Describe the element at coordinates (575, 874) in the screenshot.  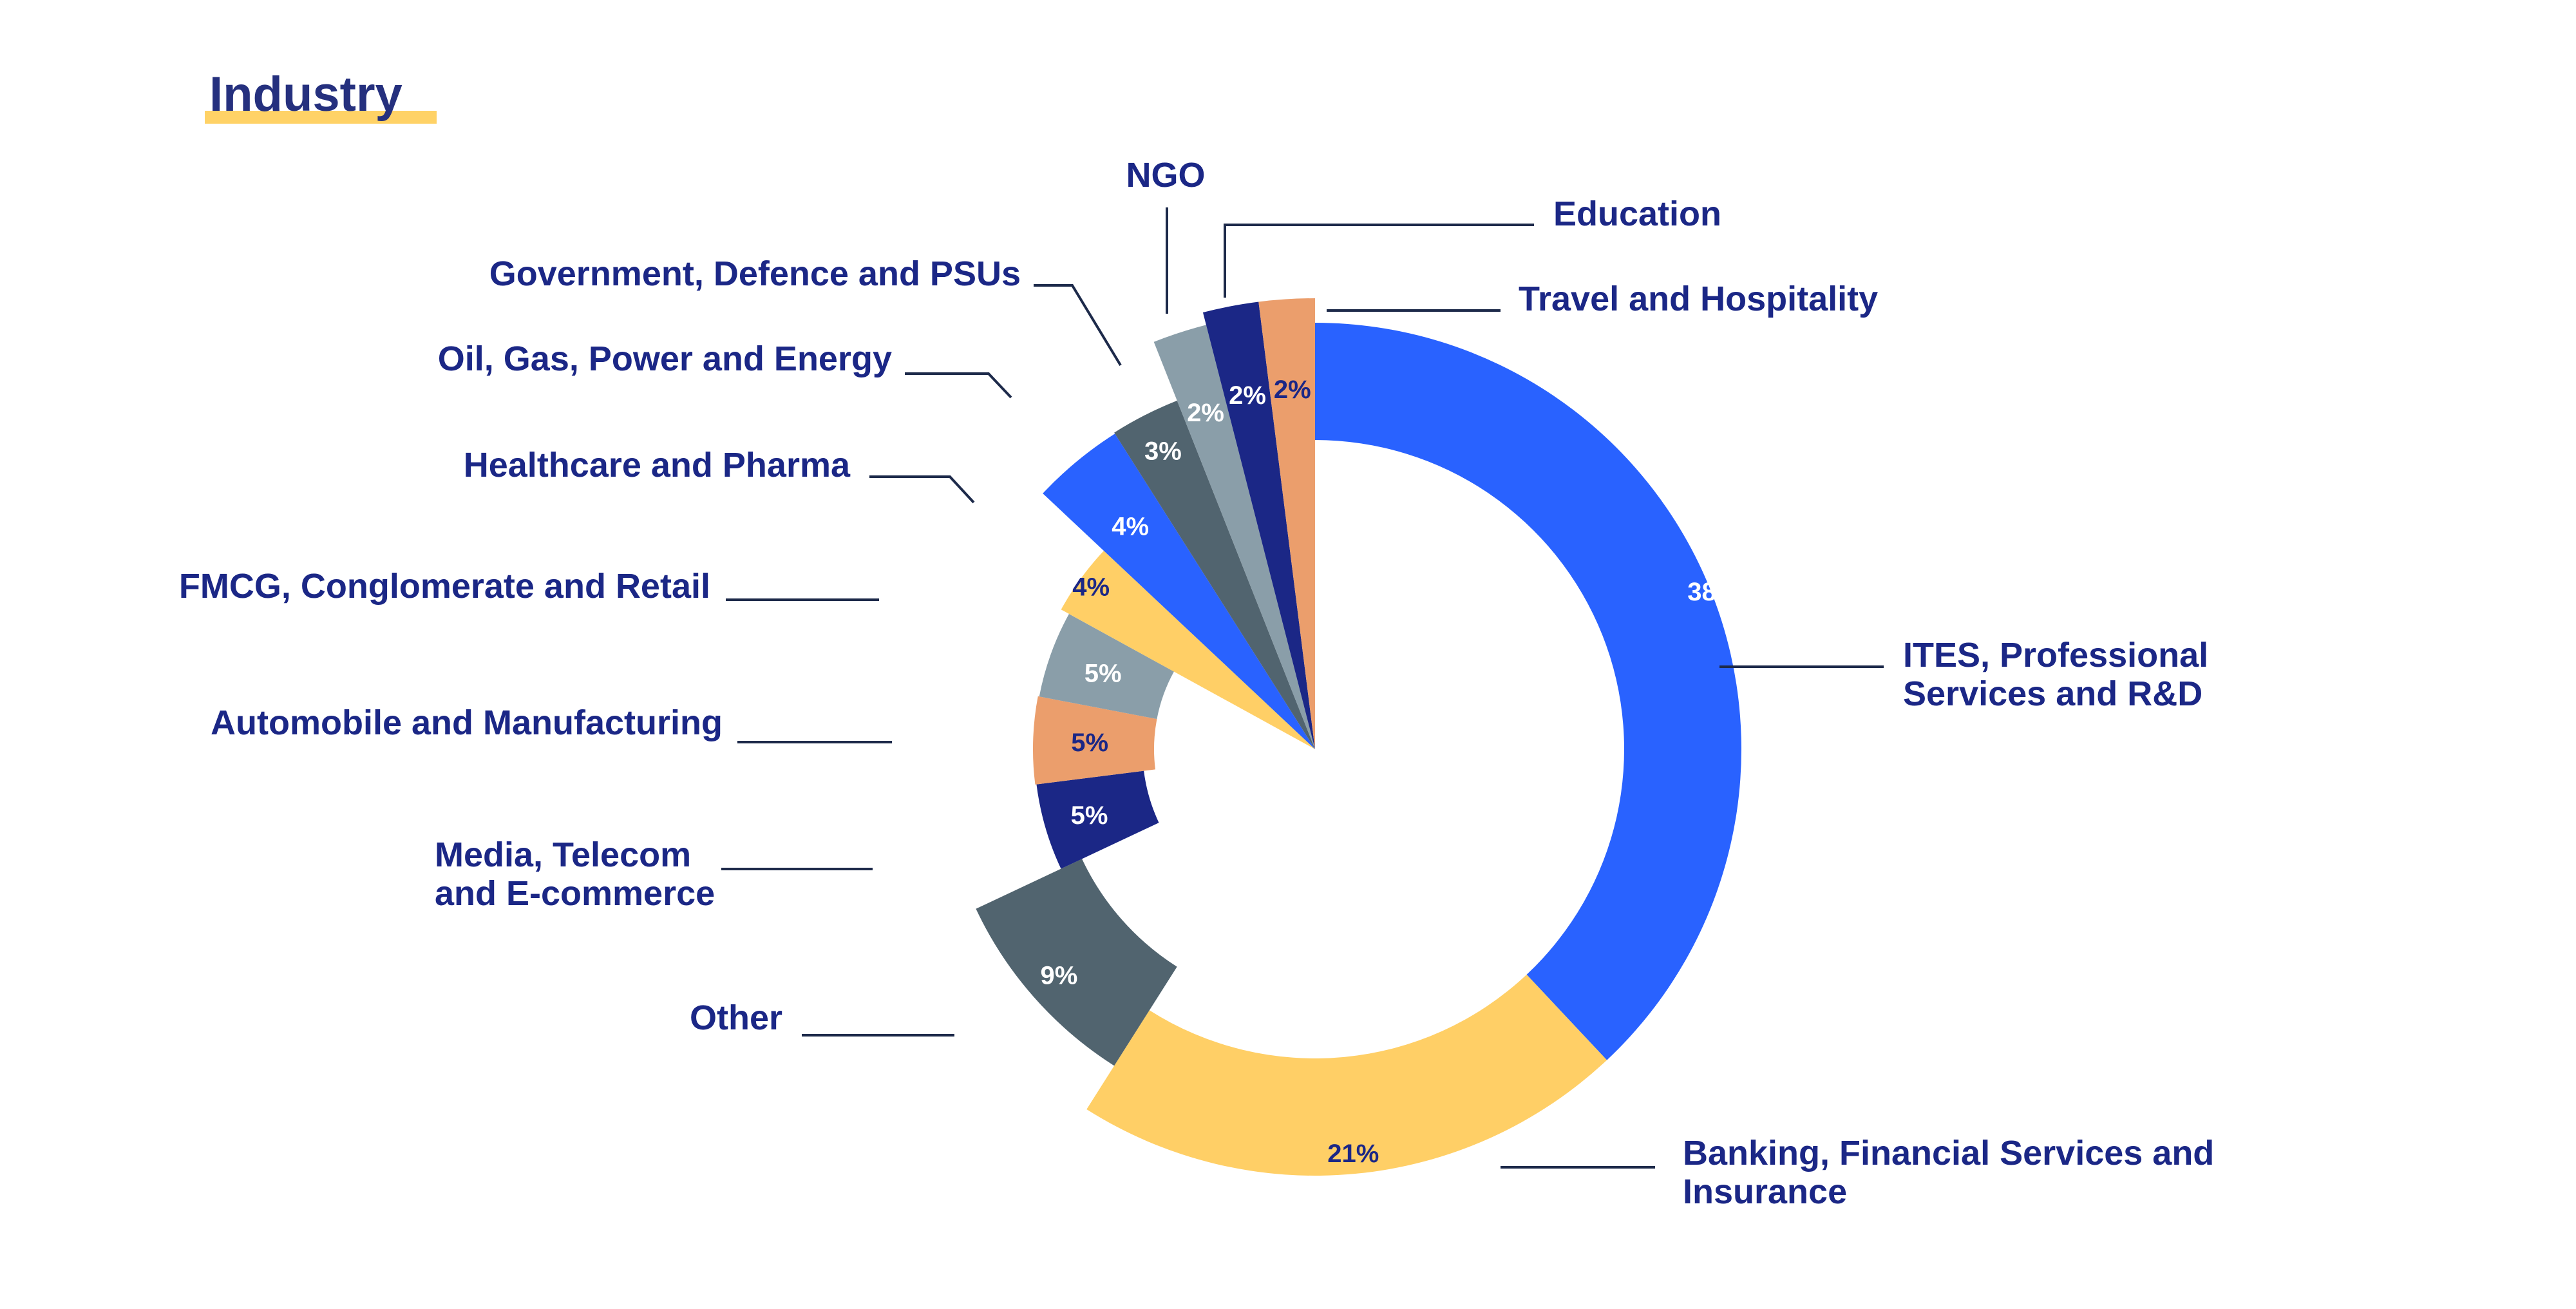
I see `category-label-media-telecom-and-e-commerce: Media, Telecom and E-commerce` at that location.